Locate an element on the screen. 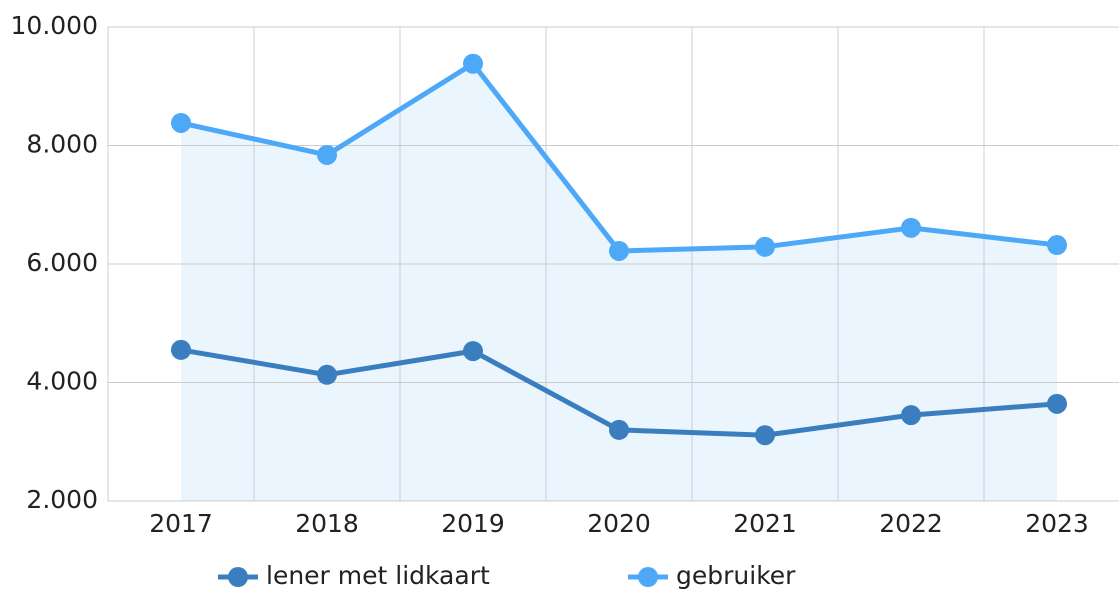 Image resolution: width=1119 pixels, height=591 pixels. legend-item: gebruiker is located at coordinates (712, 575).